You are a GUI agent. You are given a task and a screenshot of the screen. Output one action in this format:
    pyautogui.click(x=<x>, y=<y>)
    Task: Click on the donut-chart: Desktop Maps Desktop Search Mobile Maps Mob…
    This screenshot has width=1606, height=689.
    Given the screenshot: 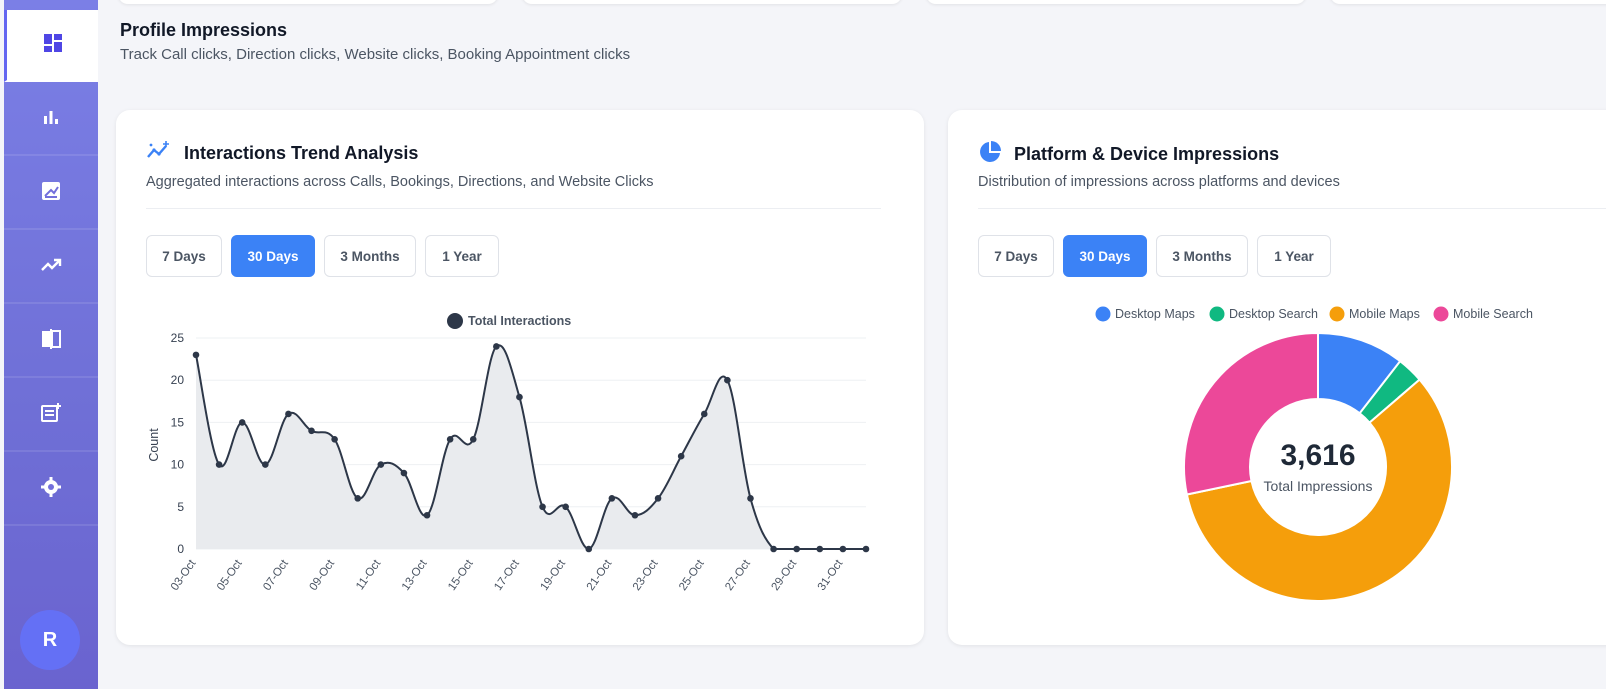 What is the action you would take?
    pyautogui.click(x=1314, y=454)
    